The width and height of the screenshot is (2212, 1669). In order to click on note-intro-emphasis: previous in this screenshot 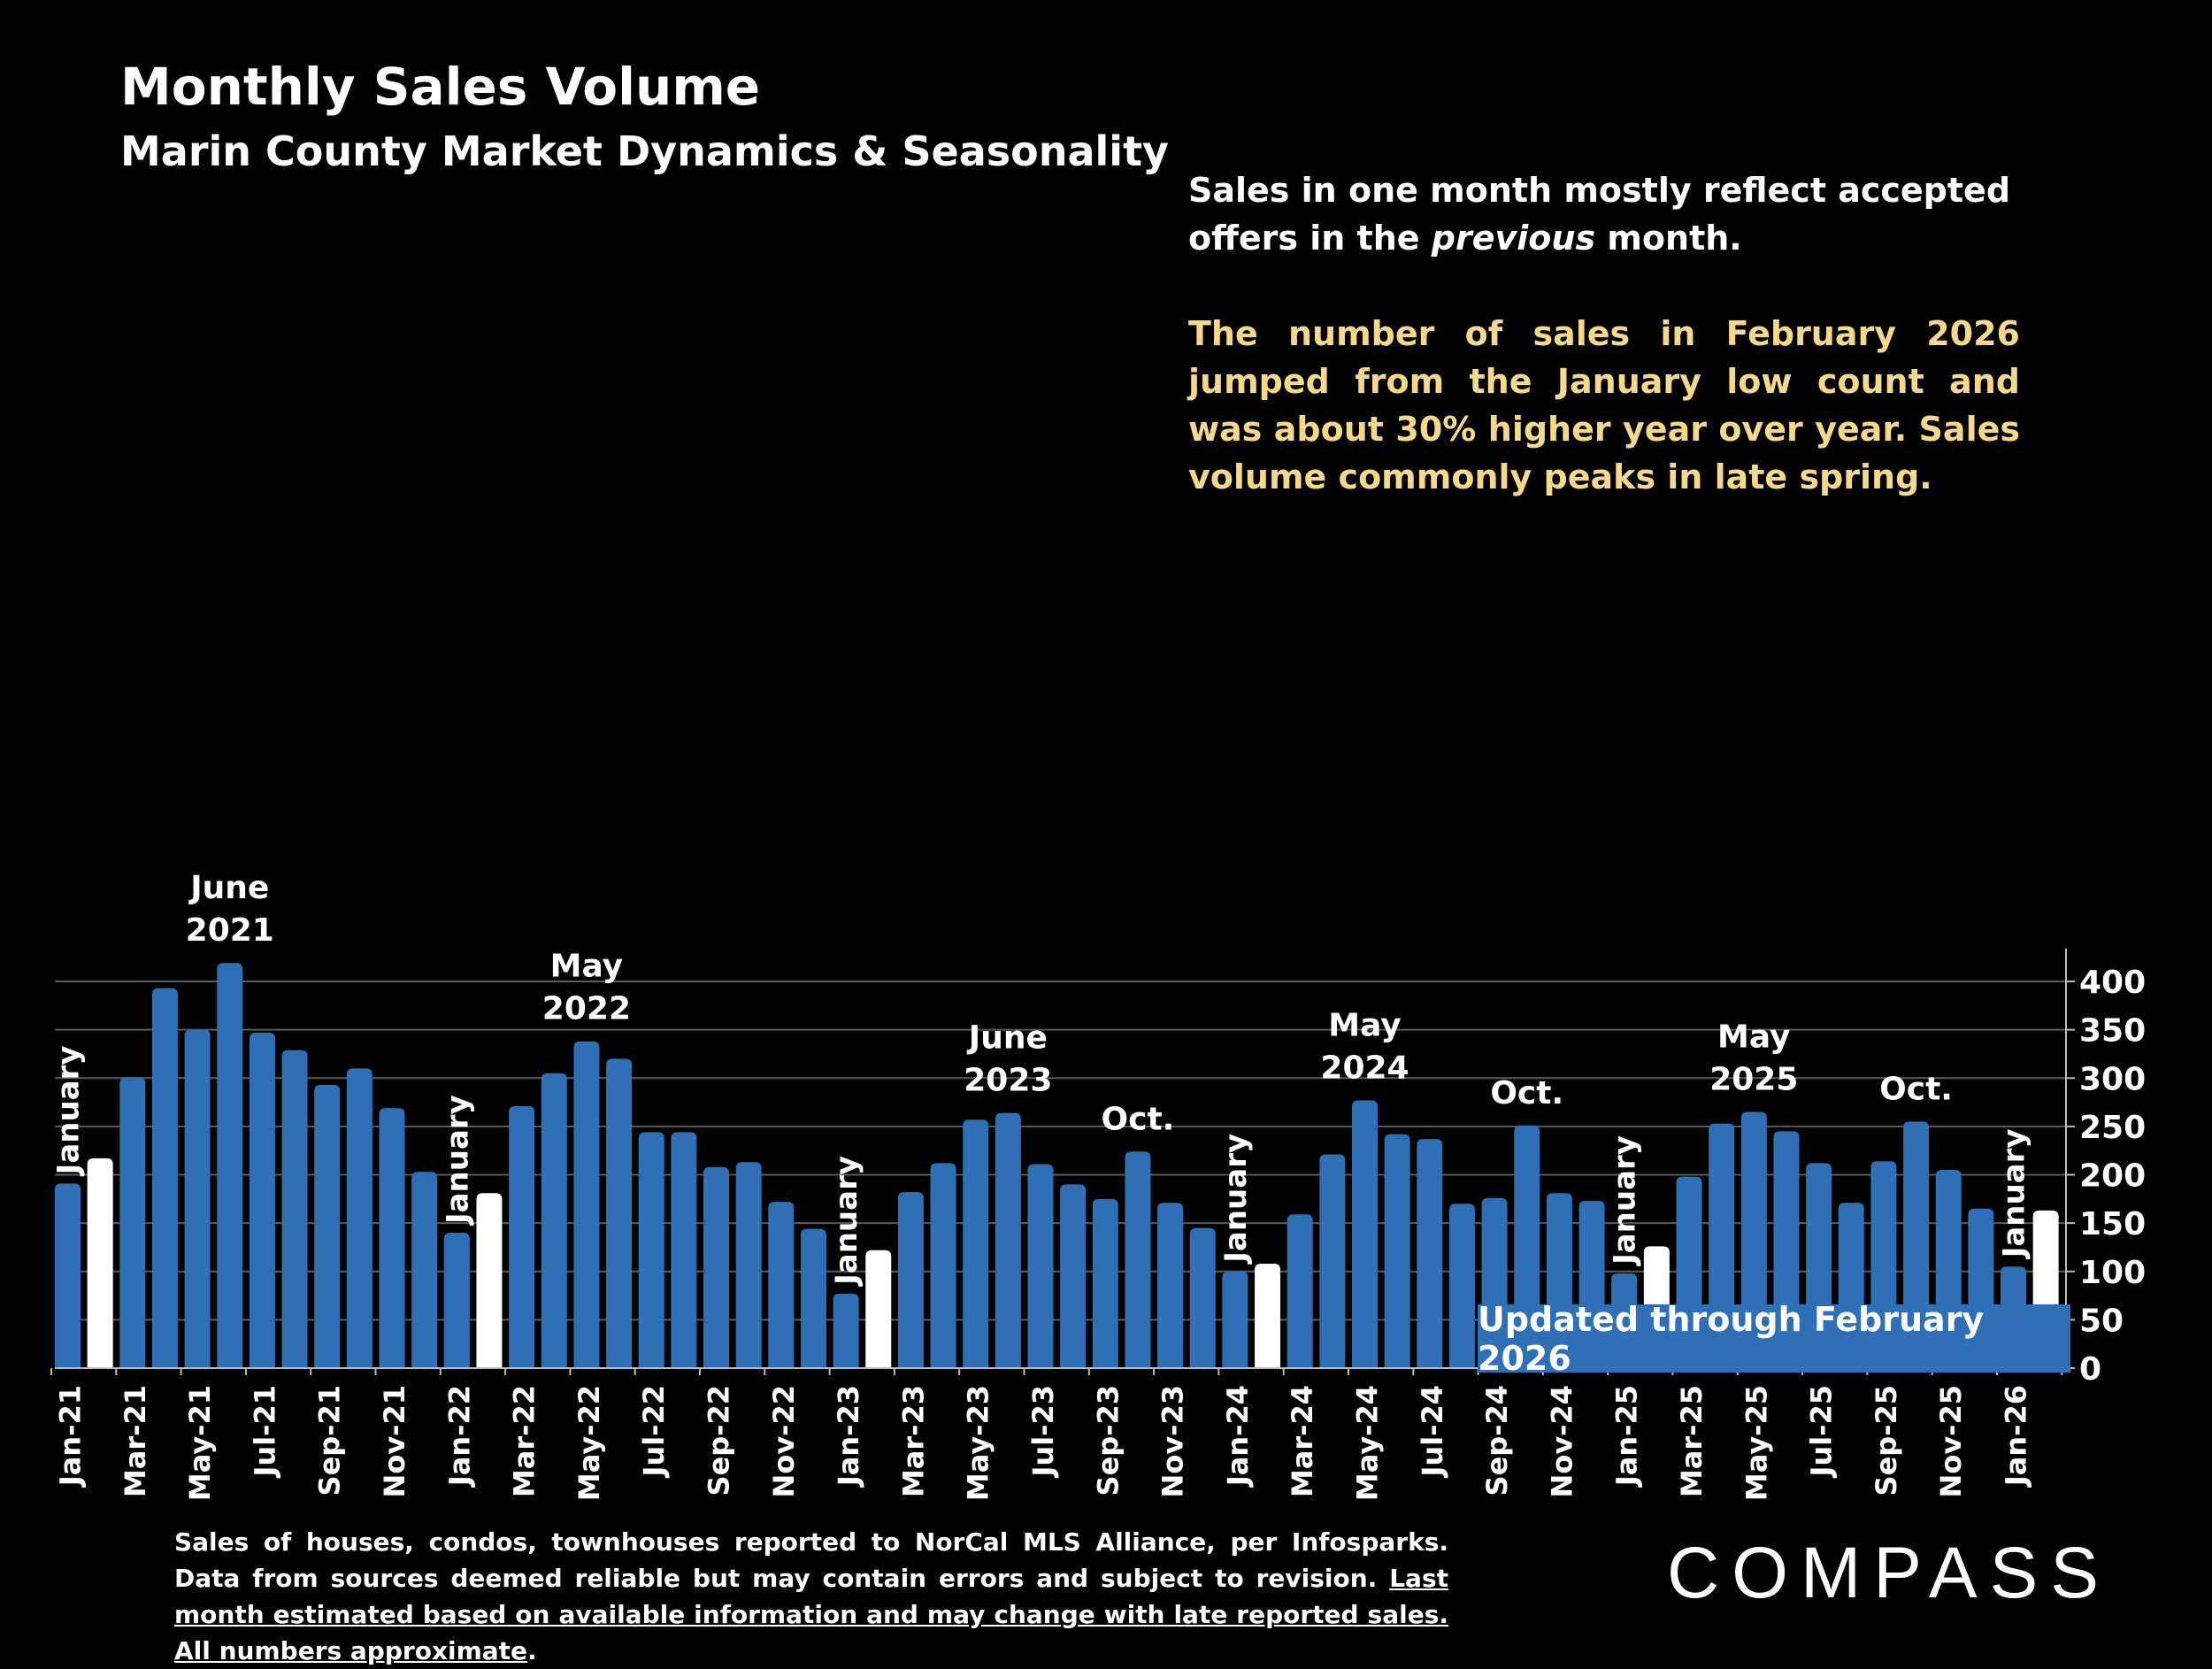, I will do `click(1514, 238)`.